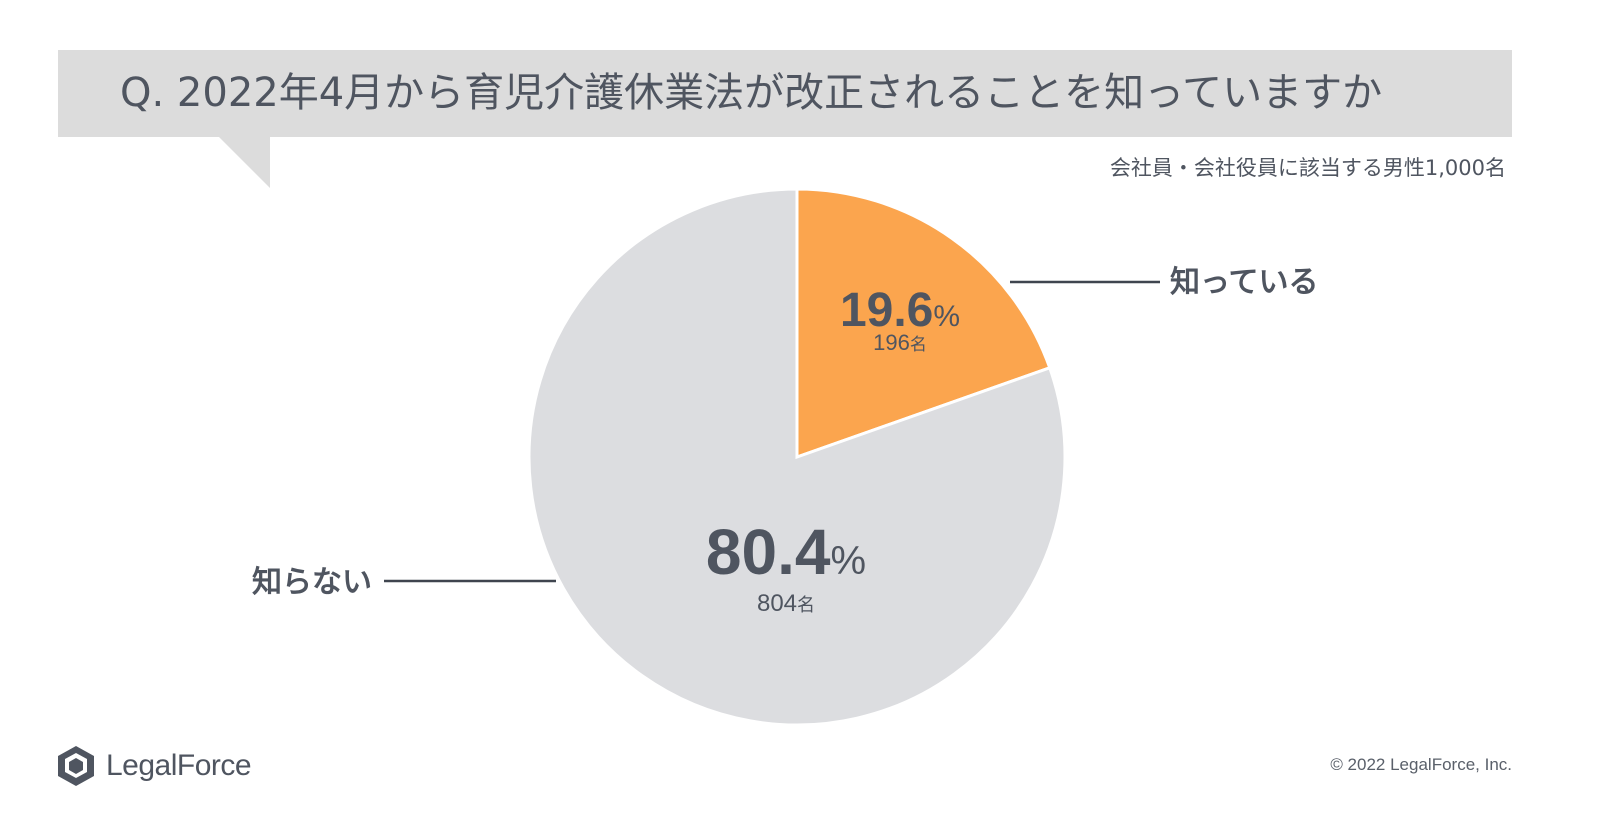  What do you see at coordinates (244, 162) in the screenshot?
I see `question-banner-tail` at bounding box center [244, 162].